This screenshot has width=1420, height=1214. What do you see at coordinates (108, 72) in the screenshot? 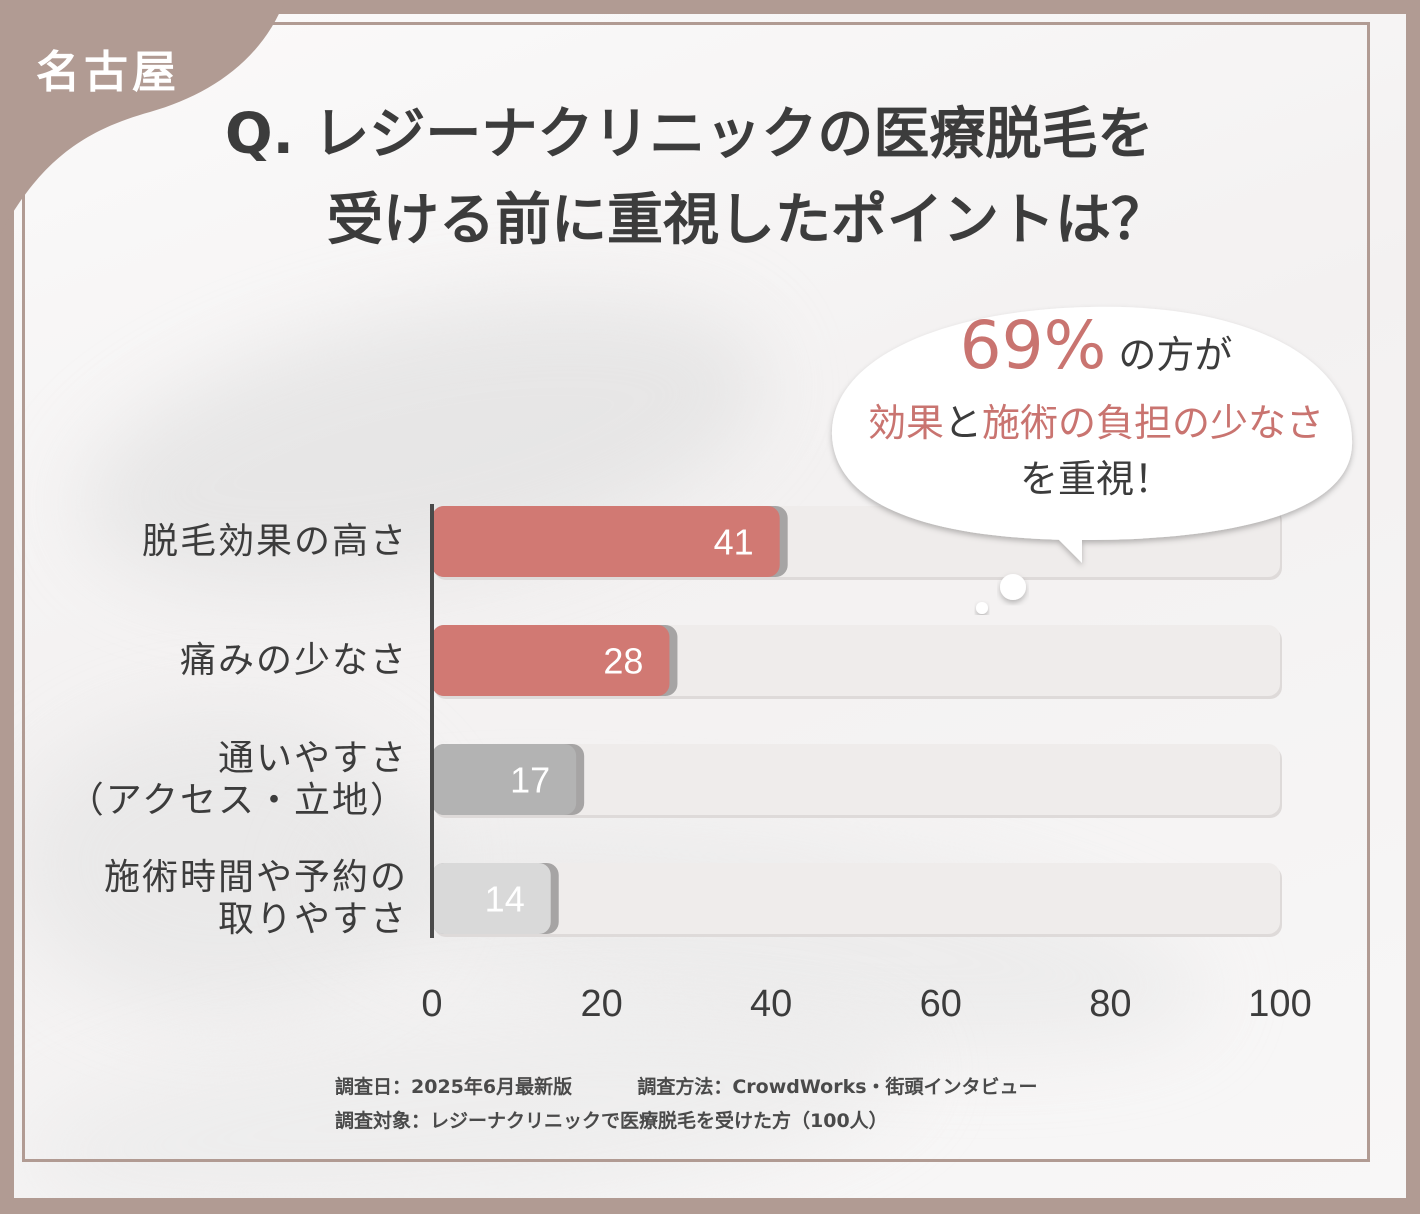
I see `region-label: 名古屋` at bounding box center [108, 72].